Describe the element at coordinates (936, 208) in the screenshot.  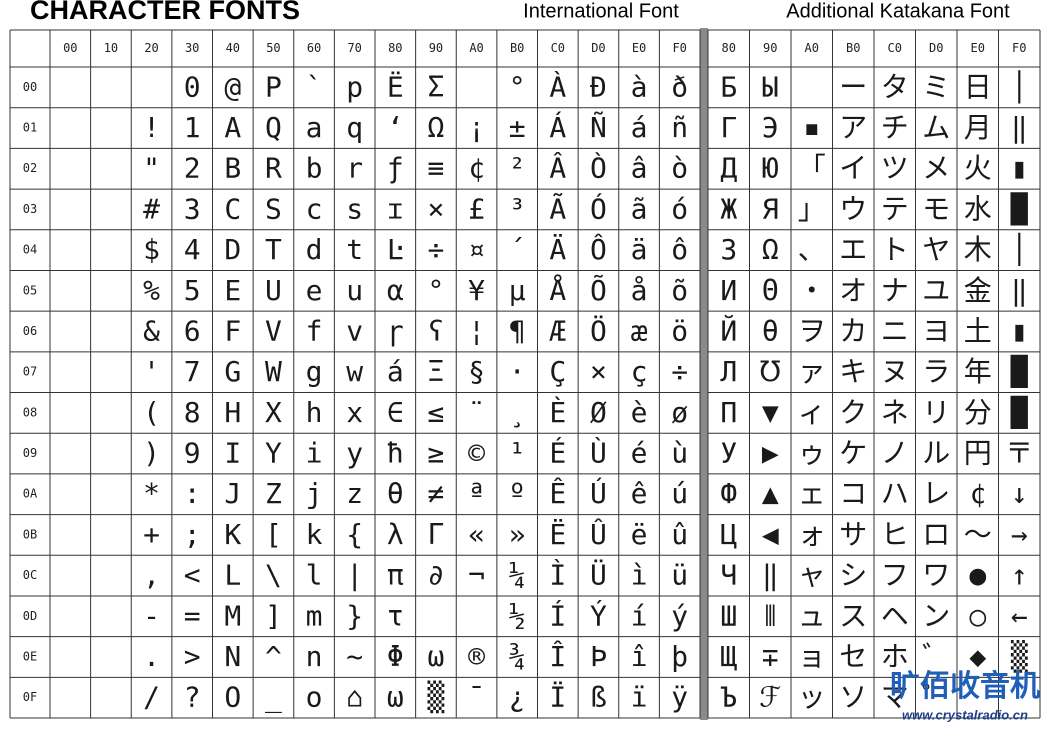
I see `glyph: モ` at that location.